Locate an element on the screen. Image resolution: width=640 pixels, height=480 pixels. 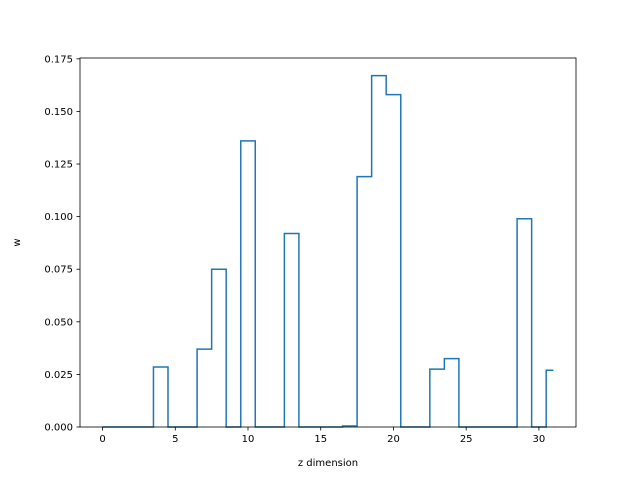
x-tick-label: 15 is located at coordinates (320, 439).